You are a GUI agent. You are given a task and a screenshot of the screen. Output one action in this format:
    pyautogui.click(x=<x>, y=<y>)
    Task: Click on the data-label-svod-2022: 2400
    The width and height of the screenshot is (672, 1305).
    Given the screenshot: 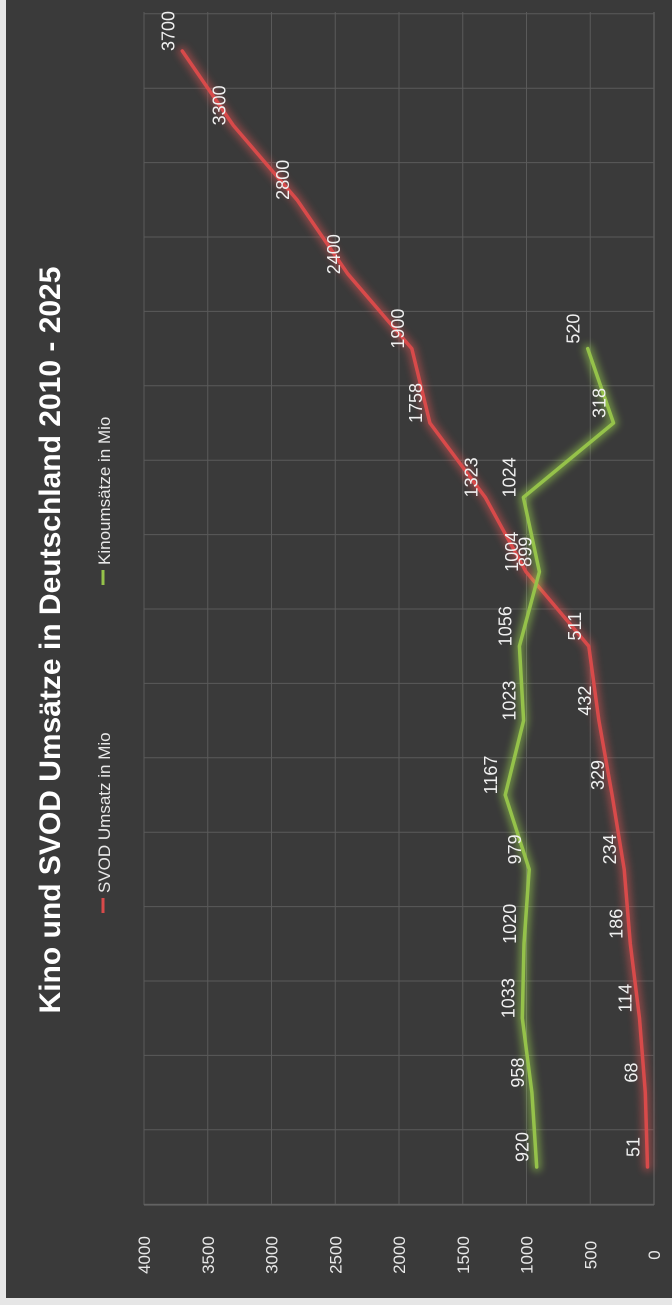 What is the action you would take?
    pyautogui.click(x=334, y=254)
    